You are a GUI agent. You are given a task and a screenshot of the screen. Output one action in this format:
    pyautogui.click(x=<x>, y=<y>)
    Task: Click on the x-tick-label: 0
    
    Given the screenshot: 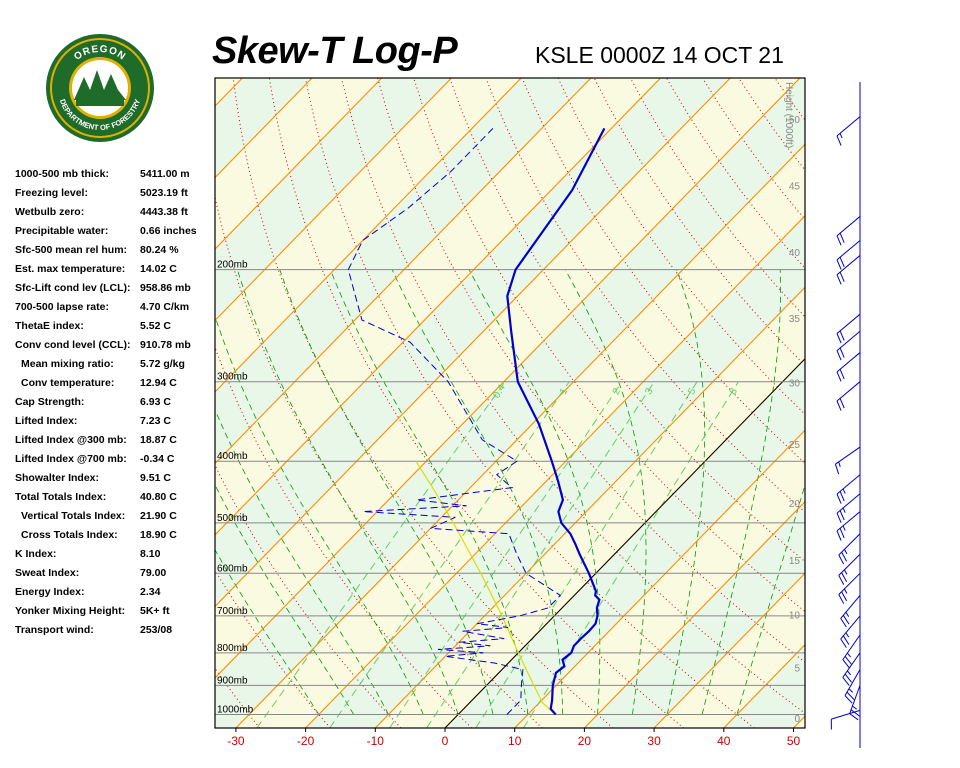 What is the action you would take?
    pyautogui.click(x=445, y=741)
    